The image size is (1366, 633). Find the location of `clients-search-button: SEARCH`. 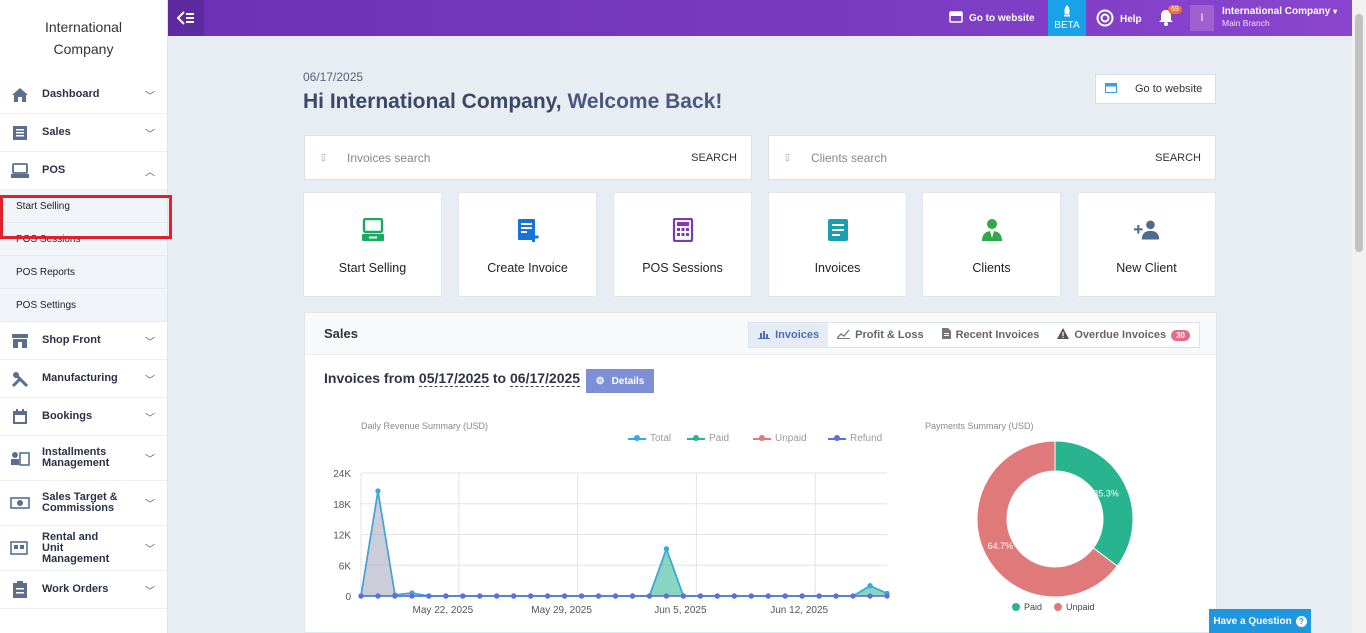

clients-search-button: SEARCH is located at coordinates (1178, 157).